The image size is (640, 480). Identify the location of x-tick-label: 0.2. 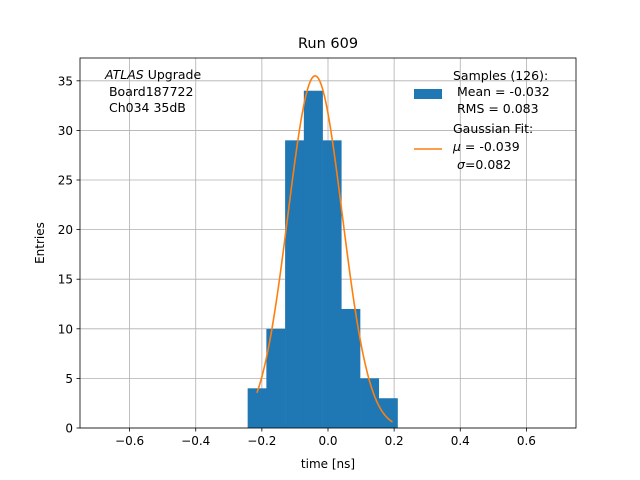
(394, 441).